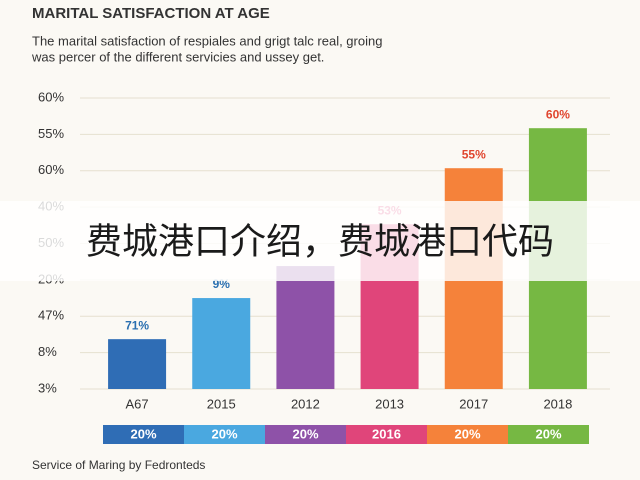  What do you see at coordinates (137, 403) in the screenshot?
I see `x-tick-label: A67` at bounding box center [137, 403].